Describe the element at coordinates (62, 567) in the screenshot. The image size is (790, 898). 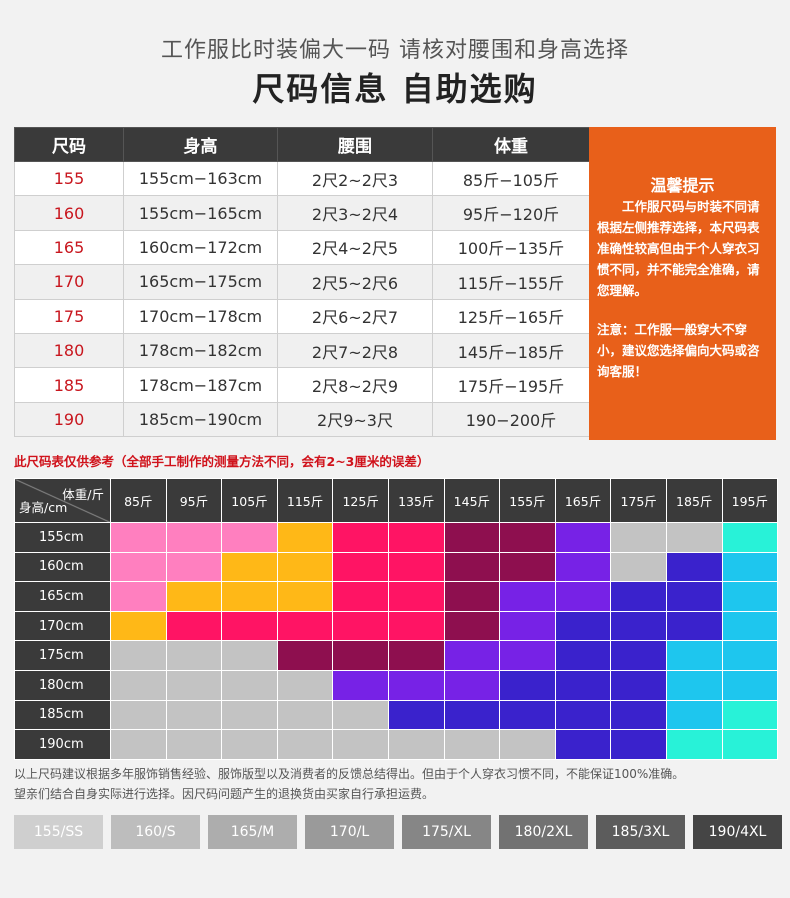
I see `grid-height-header: 160cm` at that location.